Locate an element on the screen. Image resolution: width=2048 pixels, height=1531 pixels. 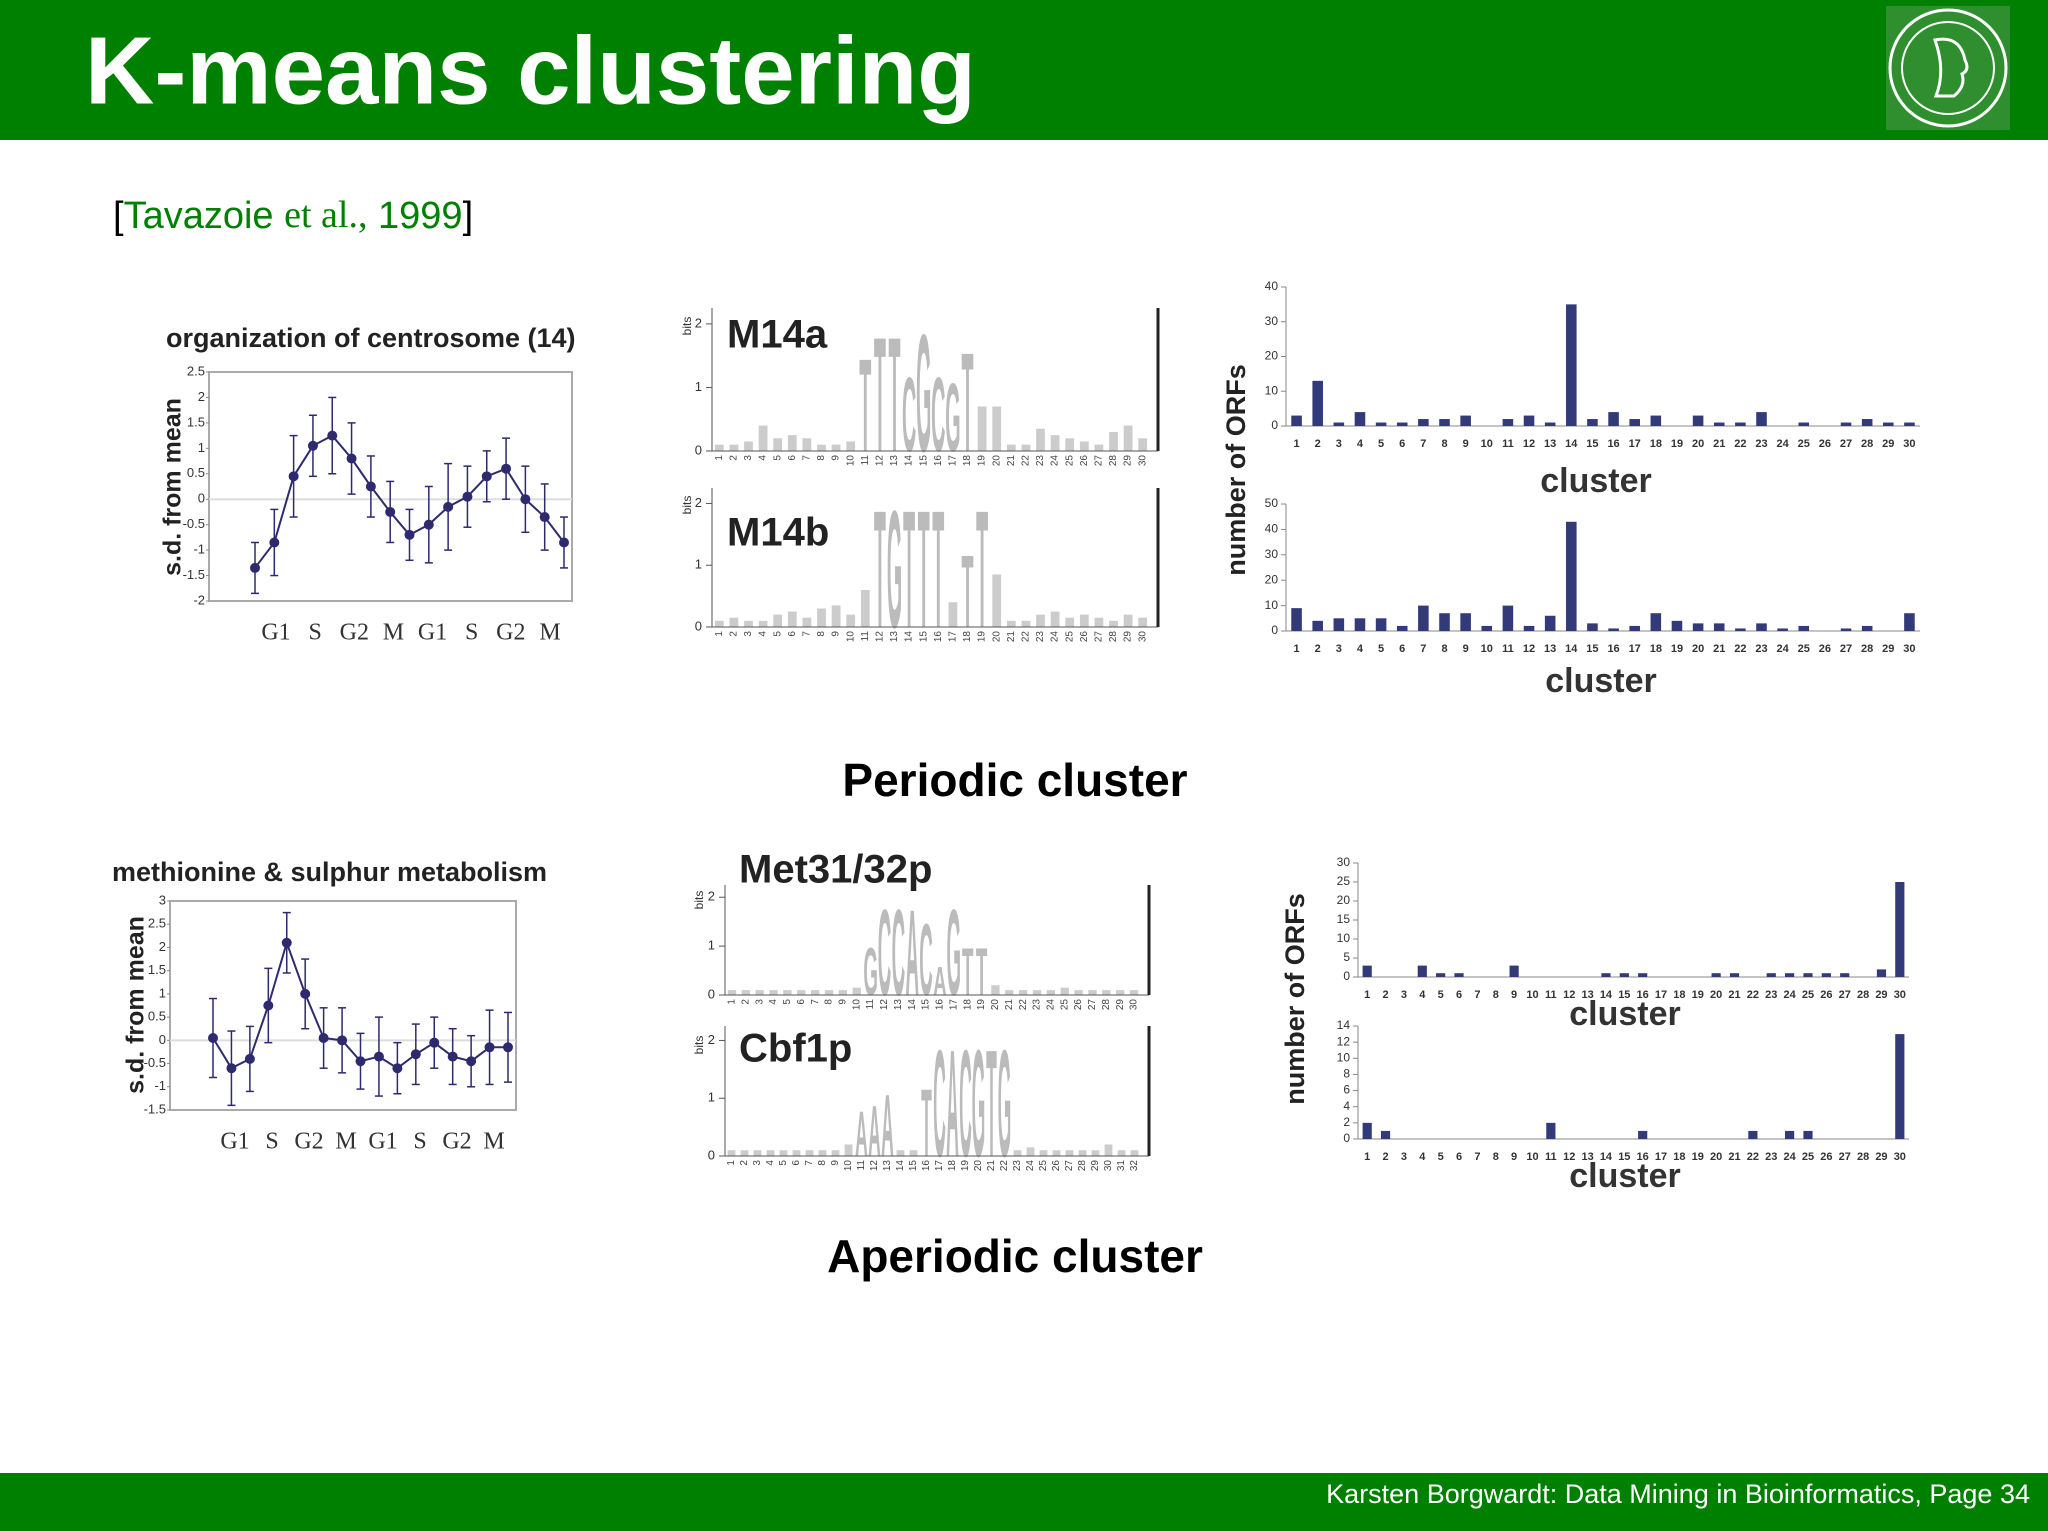
position-label: 16 is located at coordinates (938, 461).